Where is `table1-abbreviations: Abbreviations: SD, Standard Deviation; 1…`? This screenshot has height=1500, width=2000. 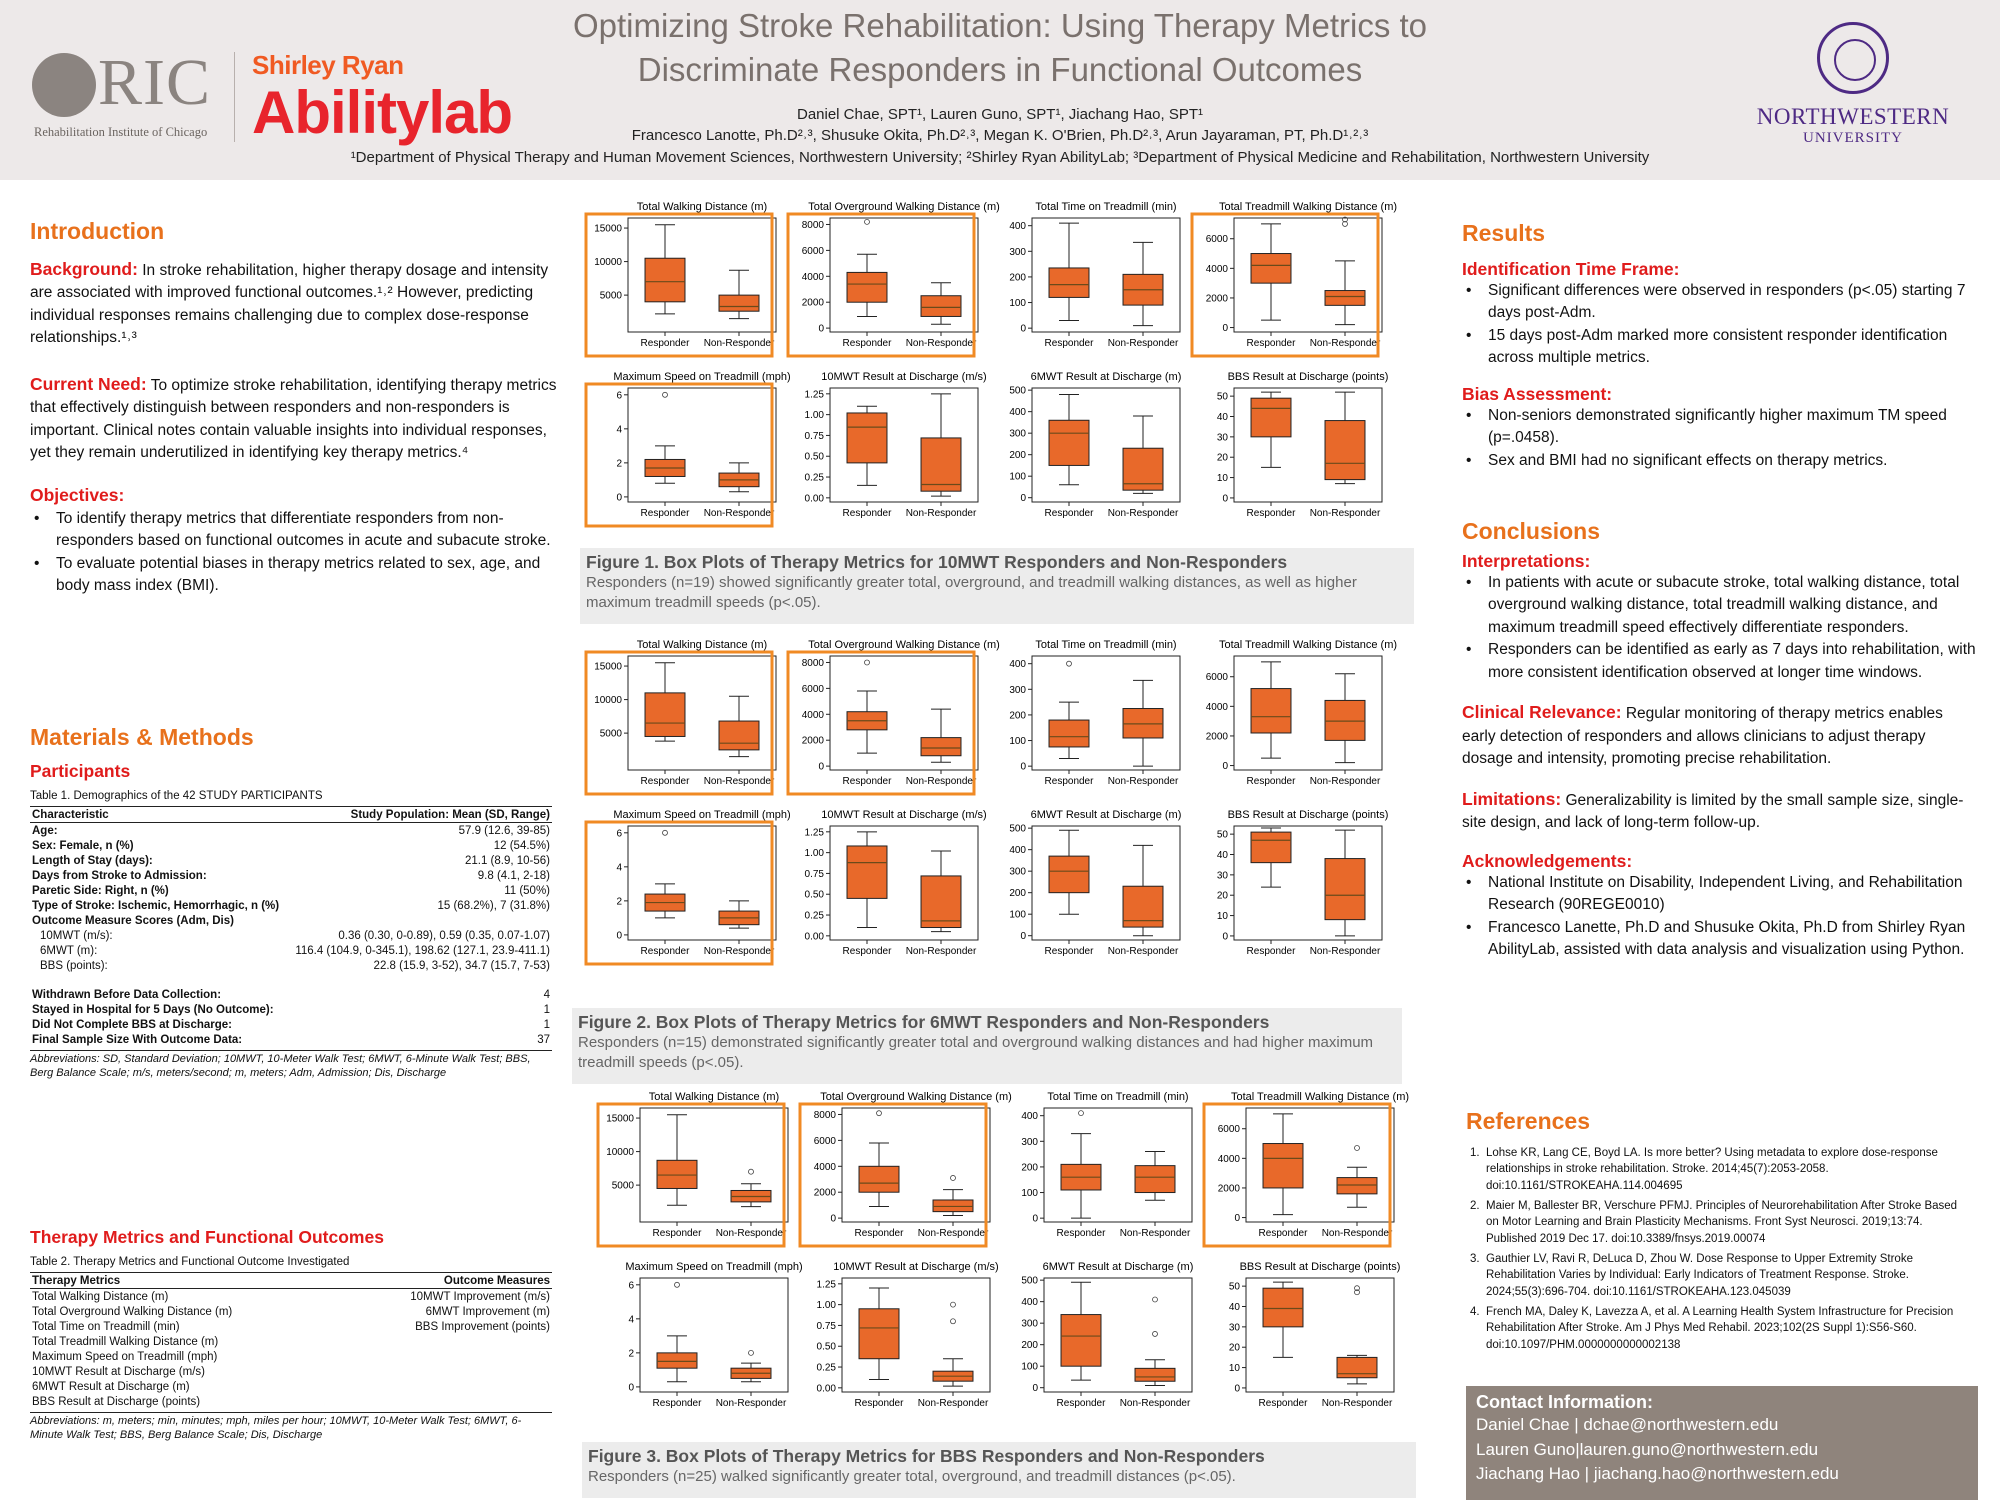
table1-abbreviations: Abbreviations: SD, Standard Deviation; 1… is located at coordinates (291, 1065).